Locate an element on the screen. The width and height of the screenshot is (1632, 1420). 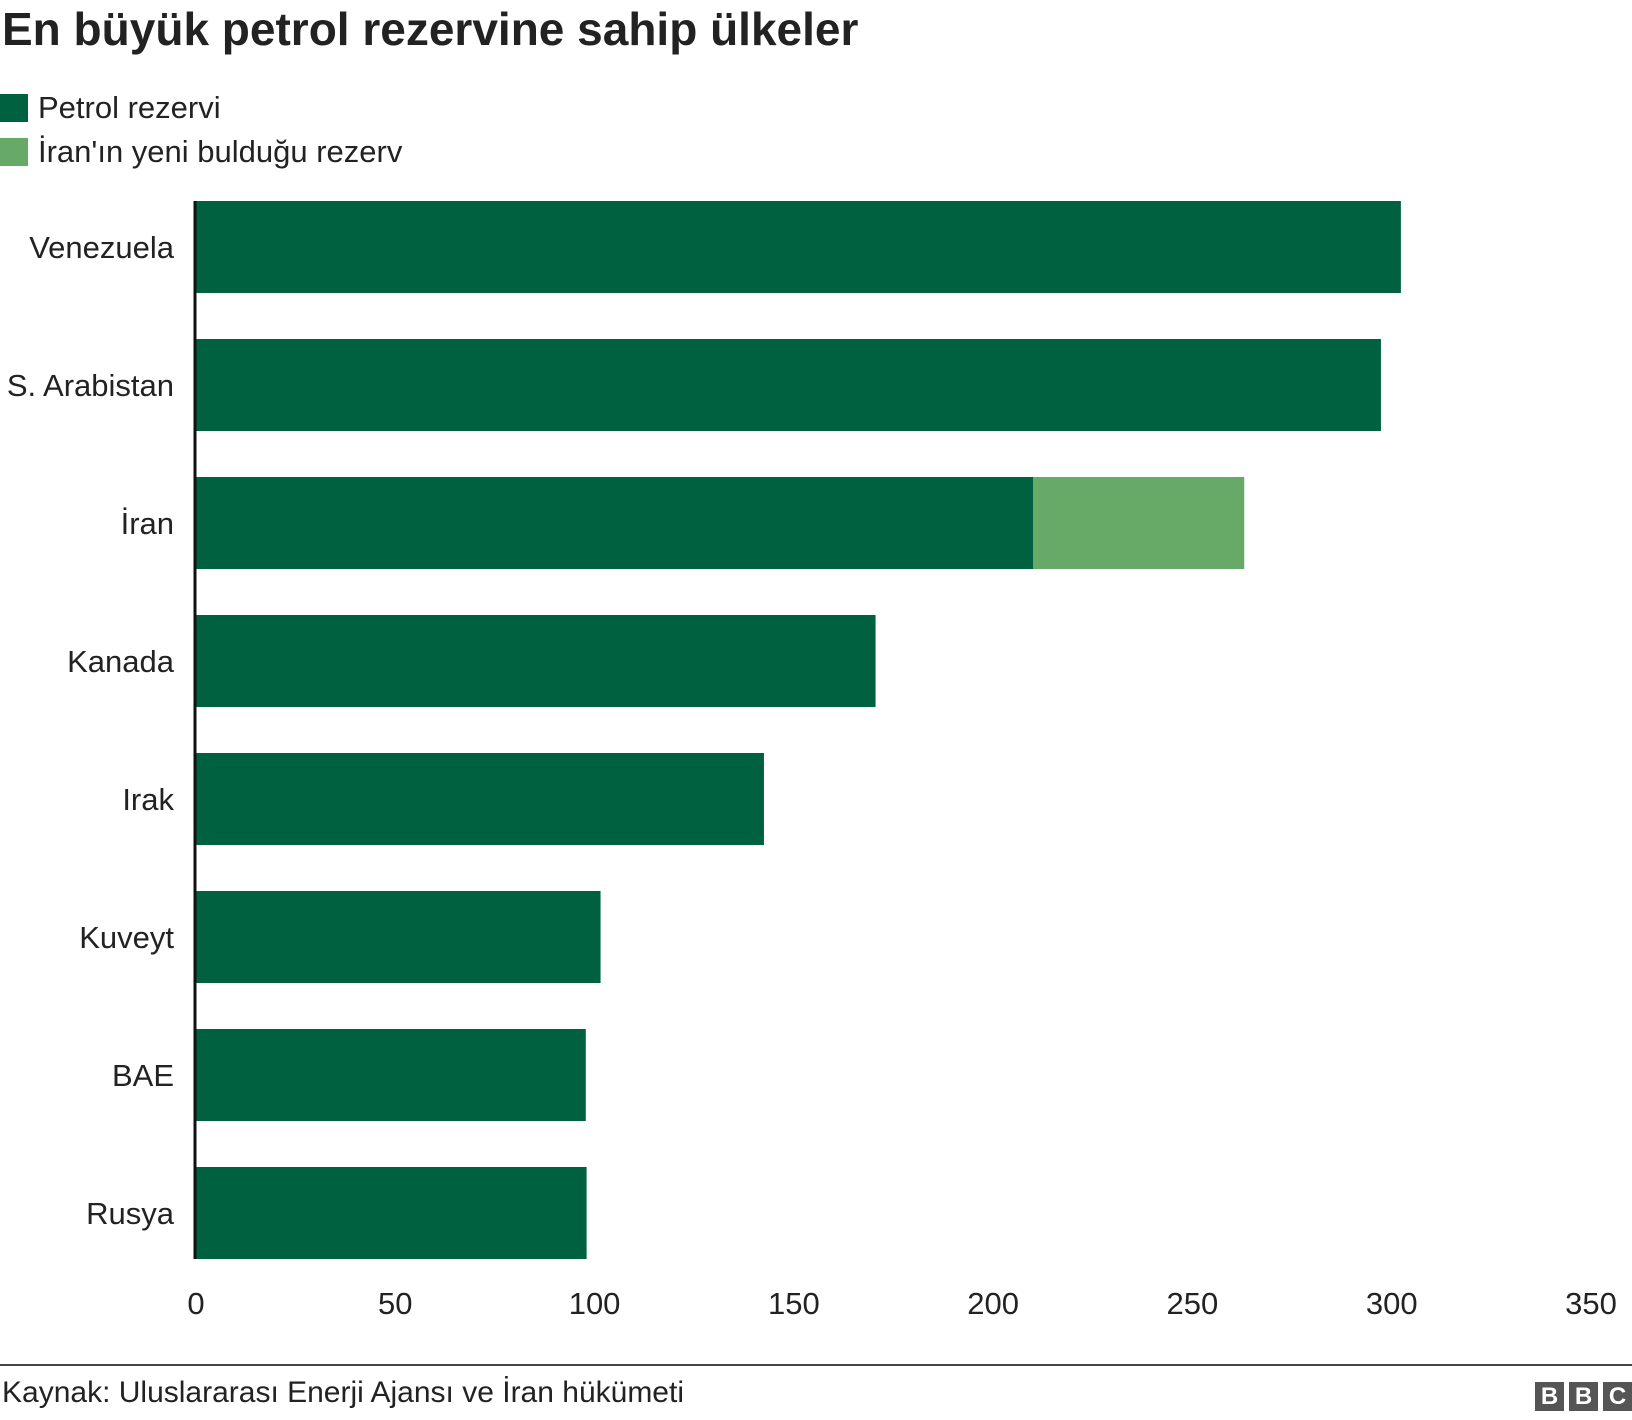
bbc-logo: B B C is located at coordinates (1583, 1396).